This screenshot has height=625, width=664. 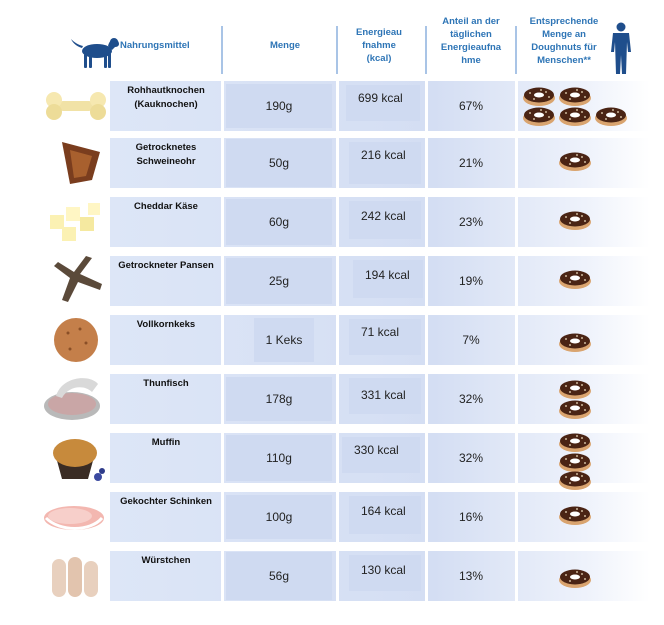 What do you see at coordinates (379, 45) in the screenshot?
I see `header-energy: Energieau fnahme (kcal)` at bounding box center [379, 45].